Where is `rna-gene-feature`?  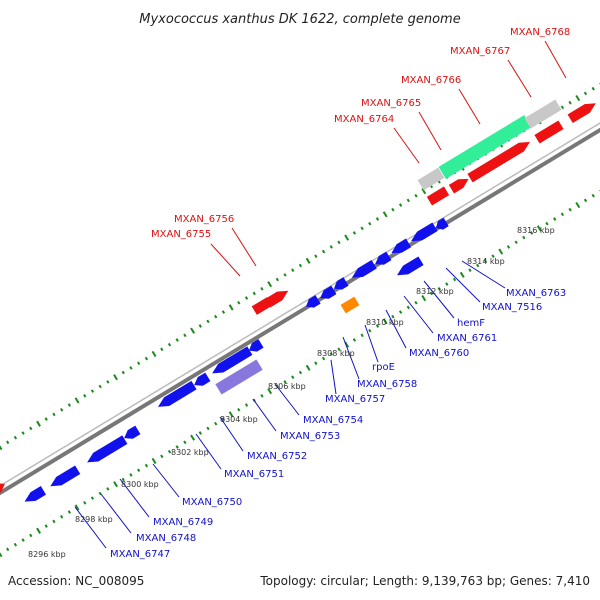
rna-gene-feature is located at coordinates (350, 305).